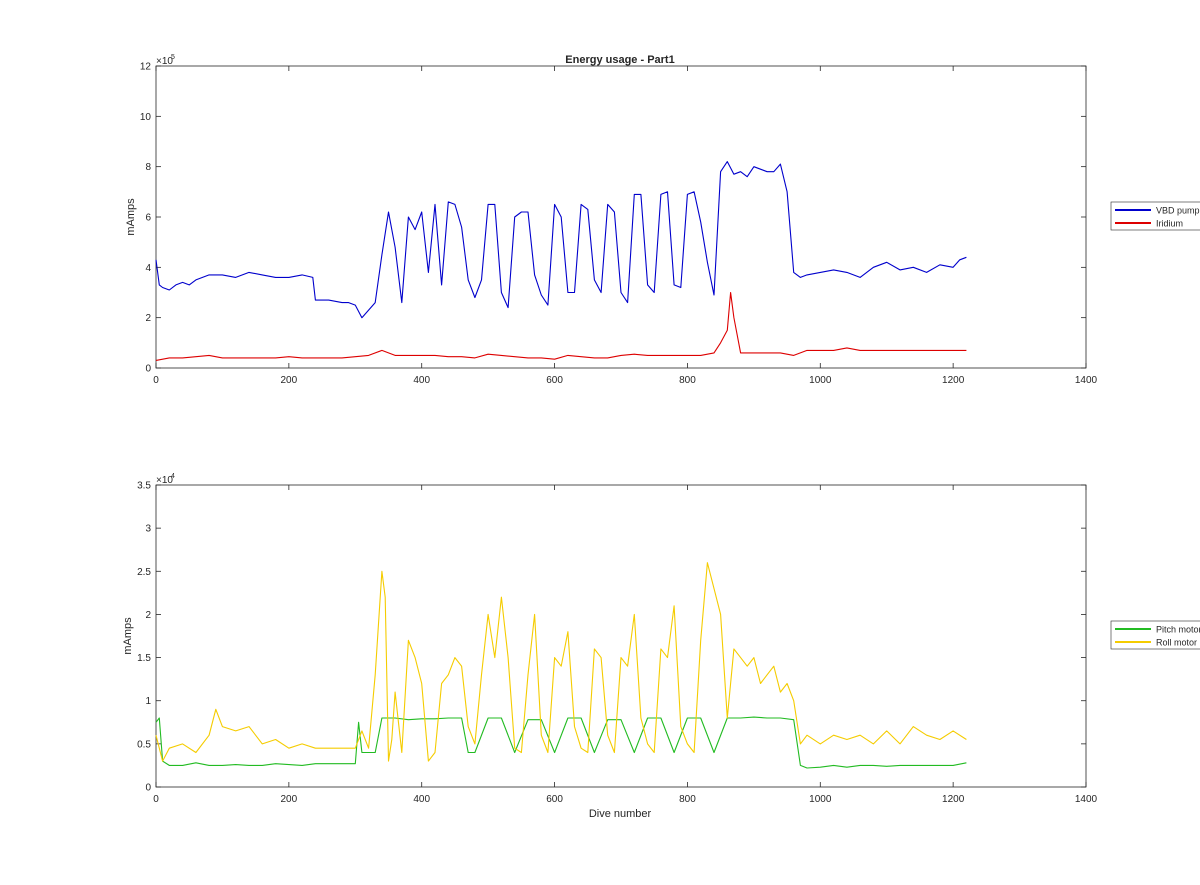 The height and width of the screenshot is (885, 1200). I want to click on top-x-tick-label: 800, so click(687, 380).